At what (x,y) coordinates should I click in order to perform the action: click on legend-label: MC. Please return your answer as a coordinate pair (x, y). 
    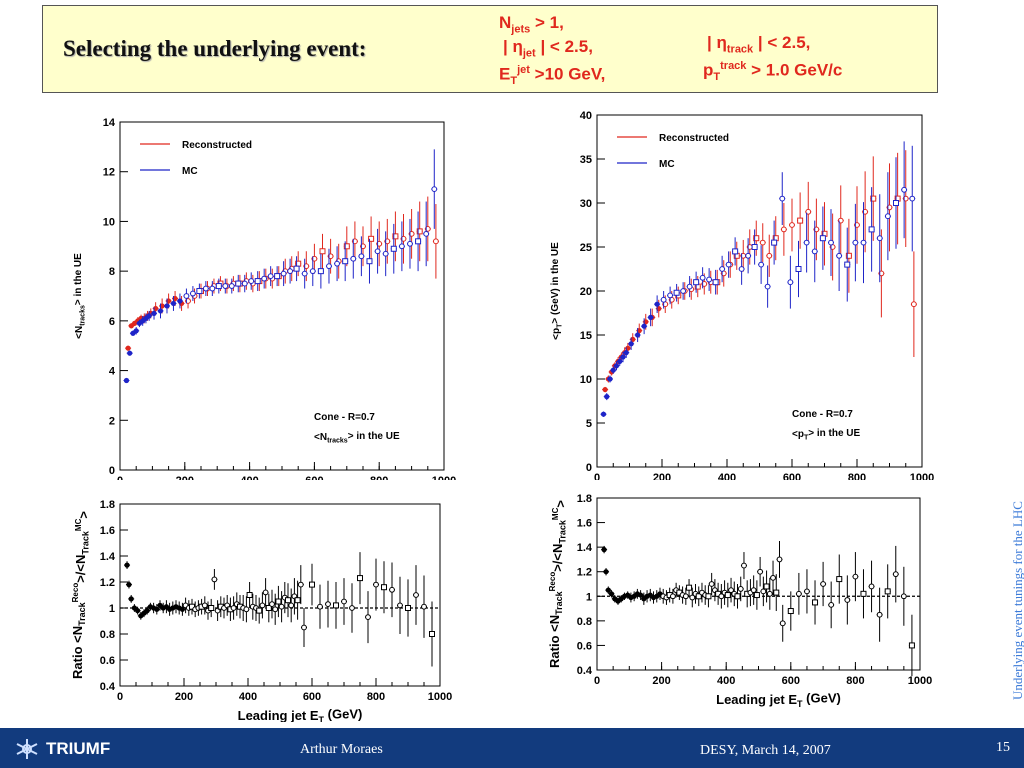
    Looking at the image, I should click on (190, 171).